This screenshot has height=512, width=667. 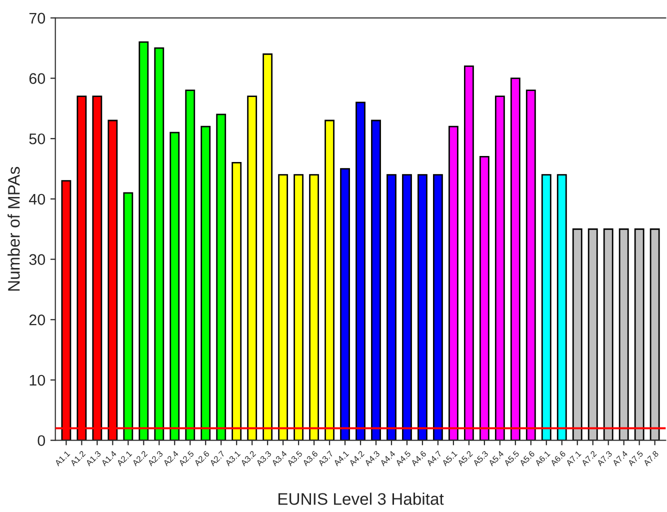 I want to click on y-tick-label: 50, so click(x=37, y=138).